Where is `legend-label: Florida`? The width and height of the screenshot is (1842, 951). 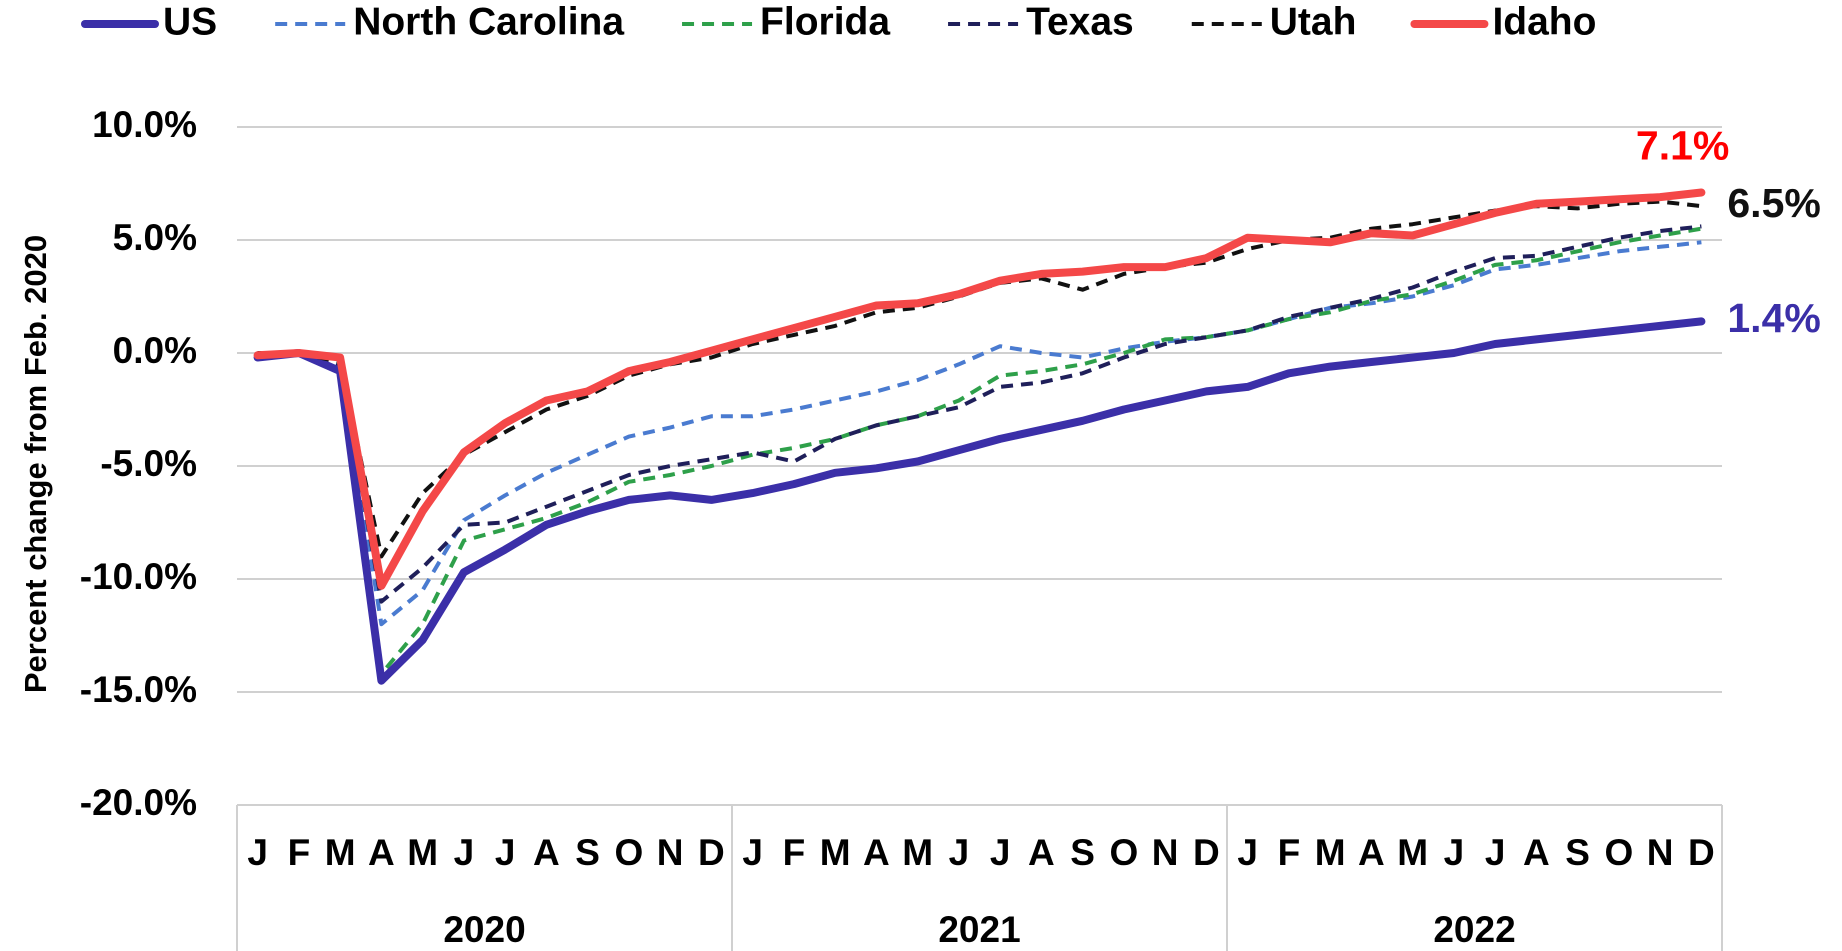
legend-label: Florida is located at coordinates (825, 21).